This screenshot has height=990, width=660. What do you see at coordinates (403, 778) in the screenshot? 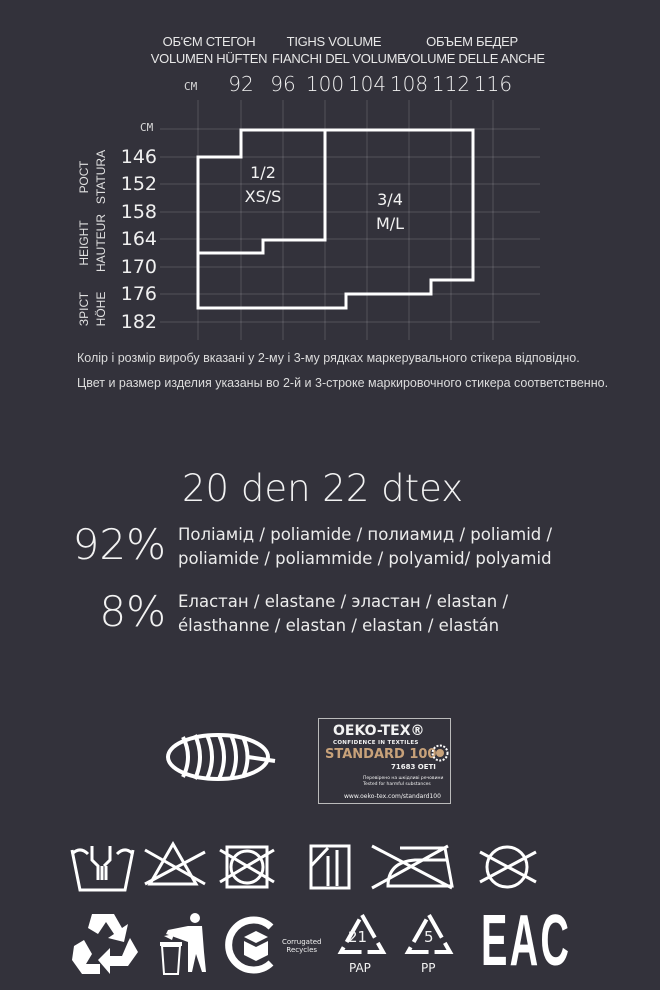
I see `oeko-tex-tested-ua: Перевірено на шкідливі речовини` at bounding box center [403, 778].